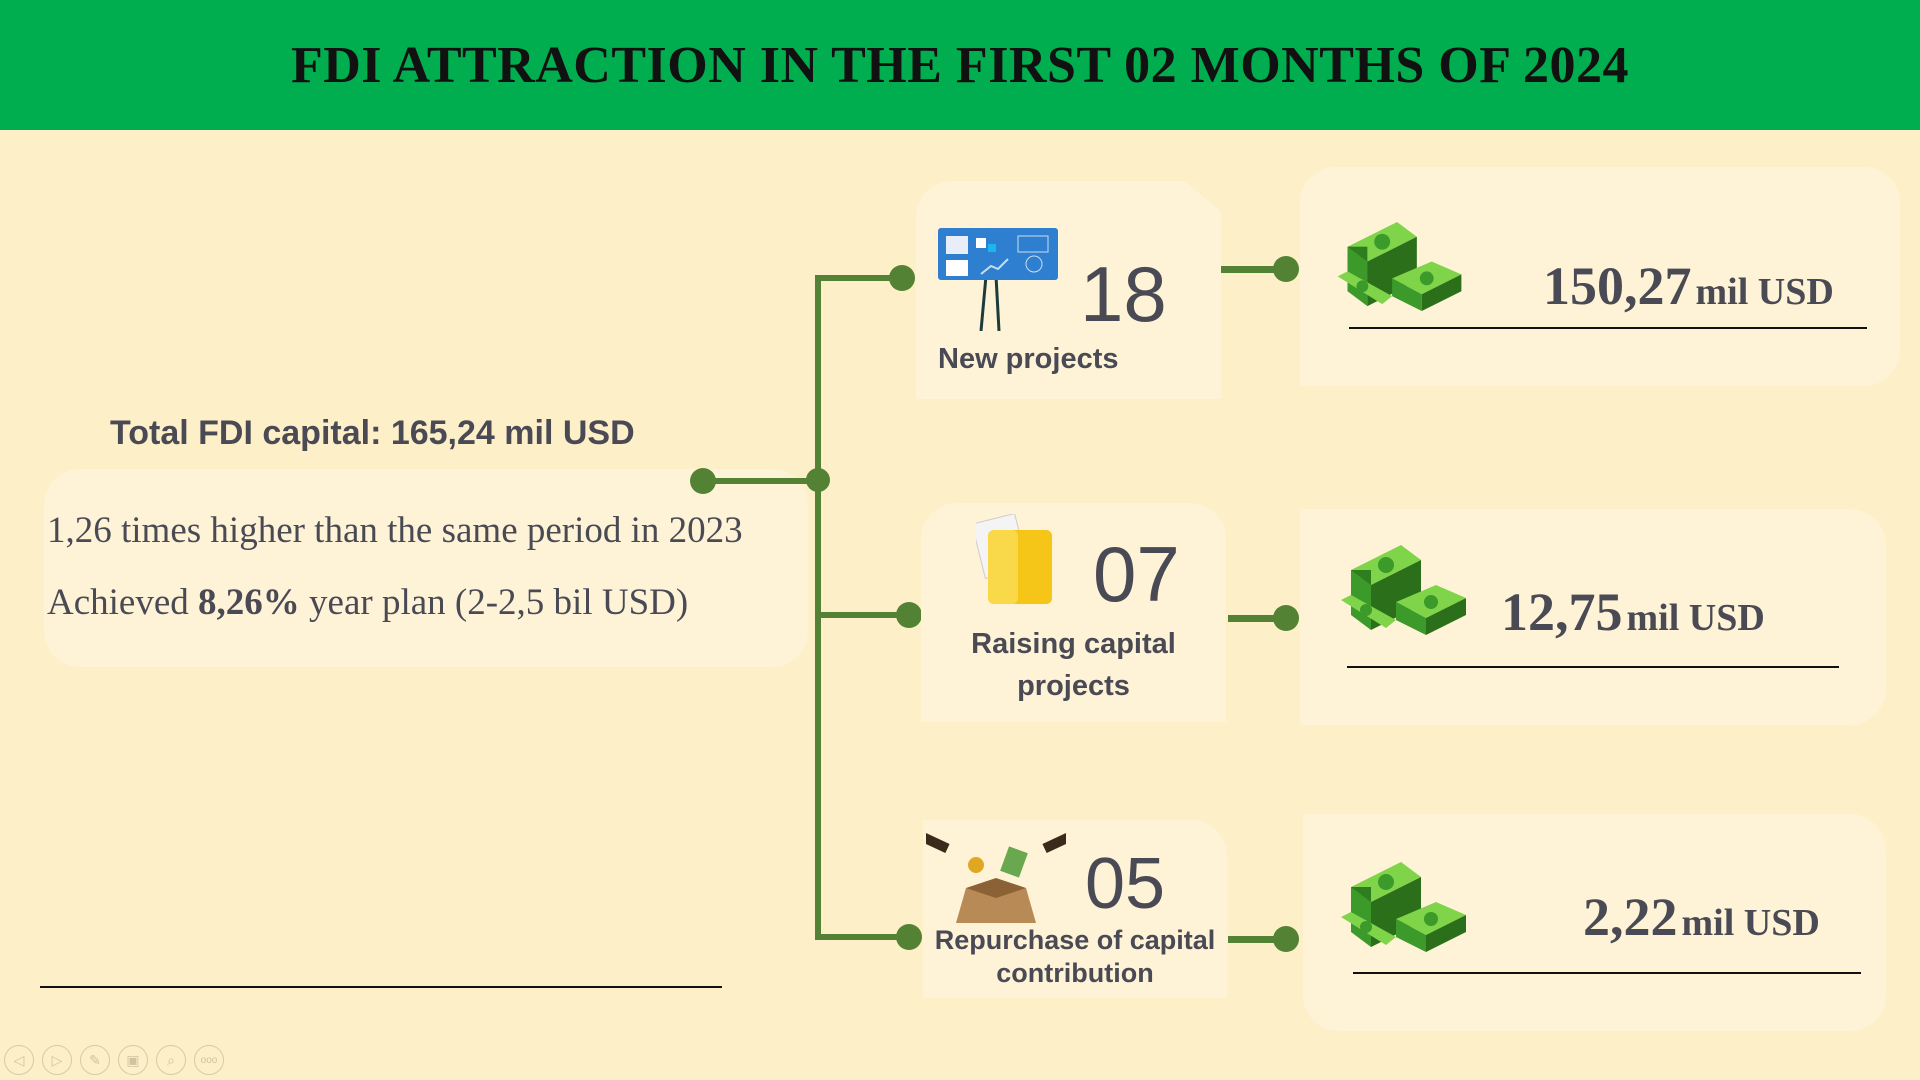 The height and width of the screenshot is (1080, 1920). I want to click on plan-percent: 8,26%, so click(249, 602).